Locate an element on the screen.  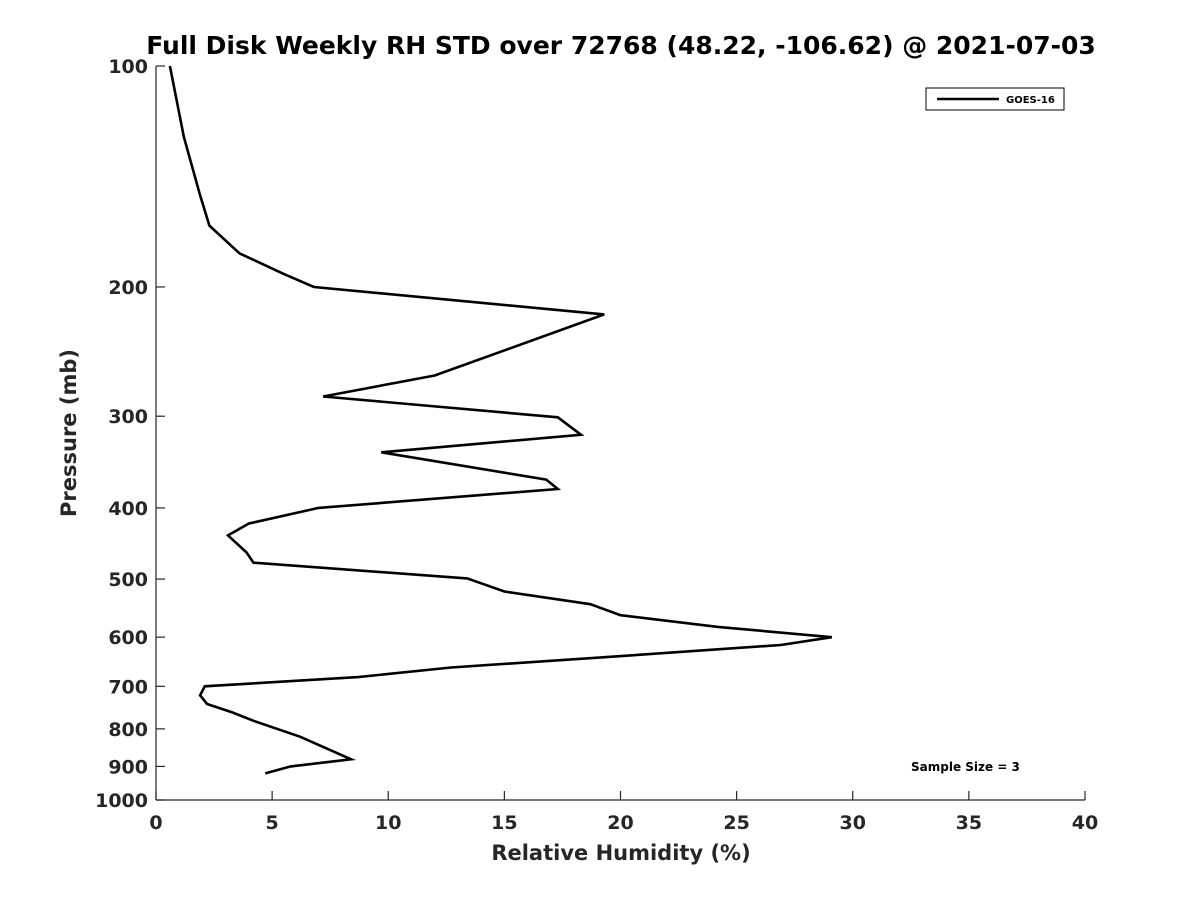
x-axis-label: Relative Humidity (%) is located at coordinates (620, 853).